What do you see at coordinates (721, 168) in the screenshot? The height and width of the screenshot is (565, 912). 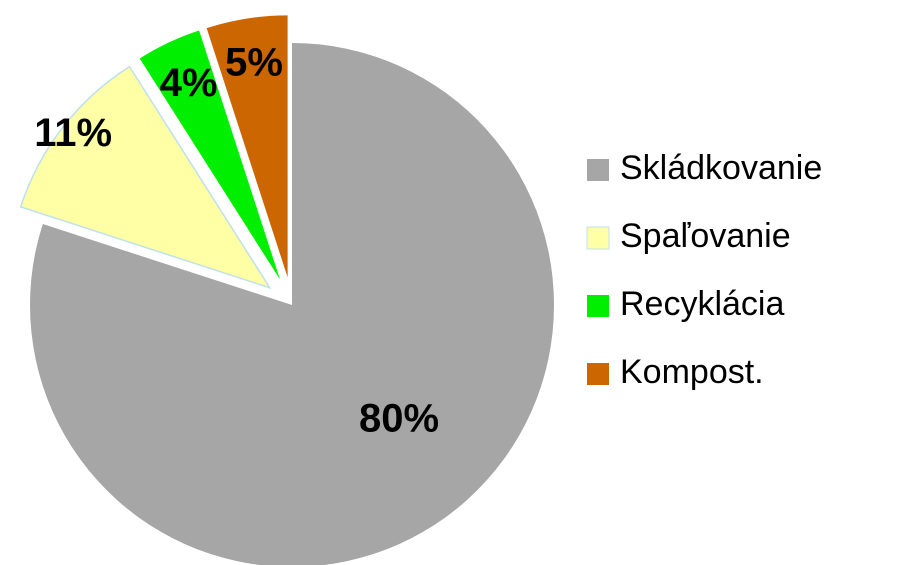 I see `legend-label: Skládkovanie` at bounding box center [721, 168].